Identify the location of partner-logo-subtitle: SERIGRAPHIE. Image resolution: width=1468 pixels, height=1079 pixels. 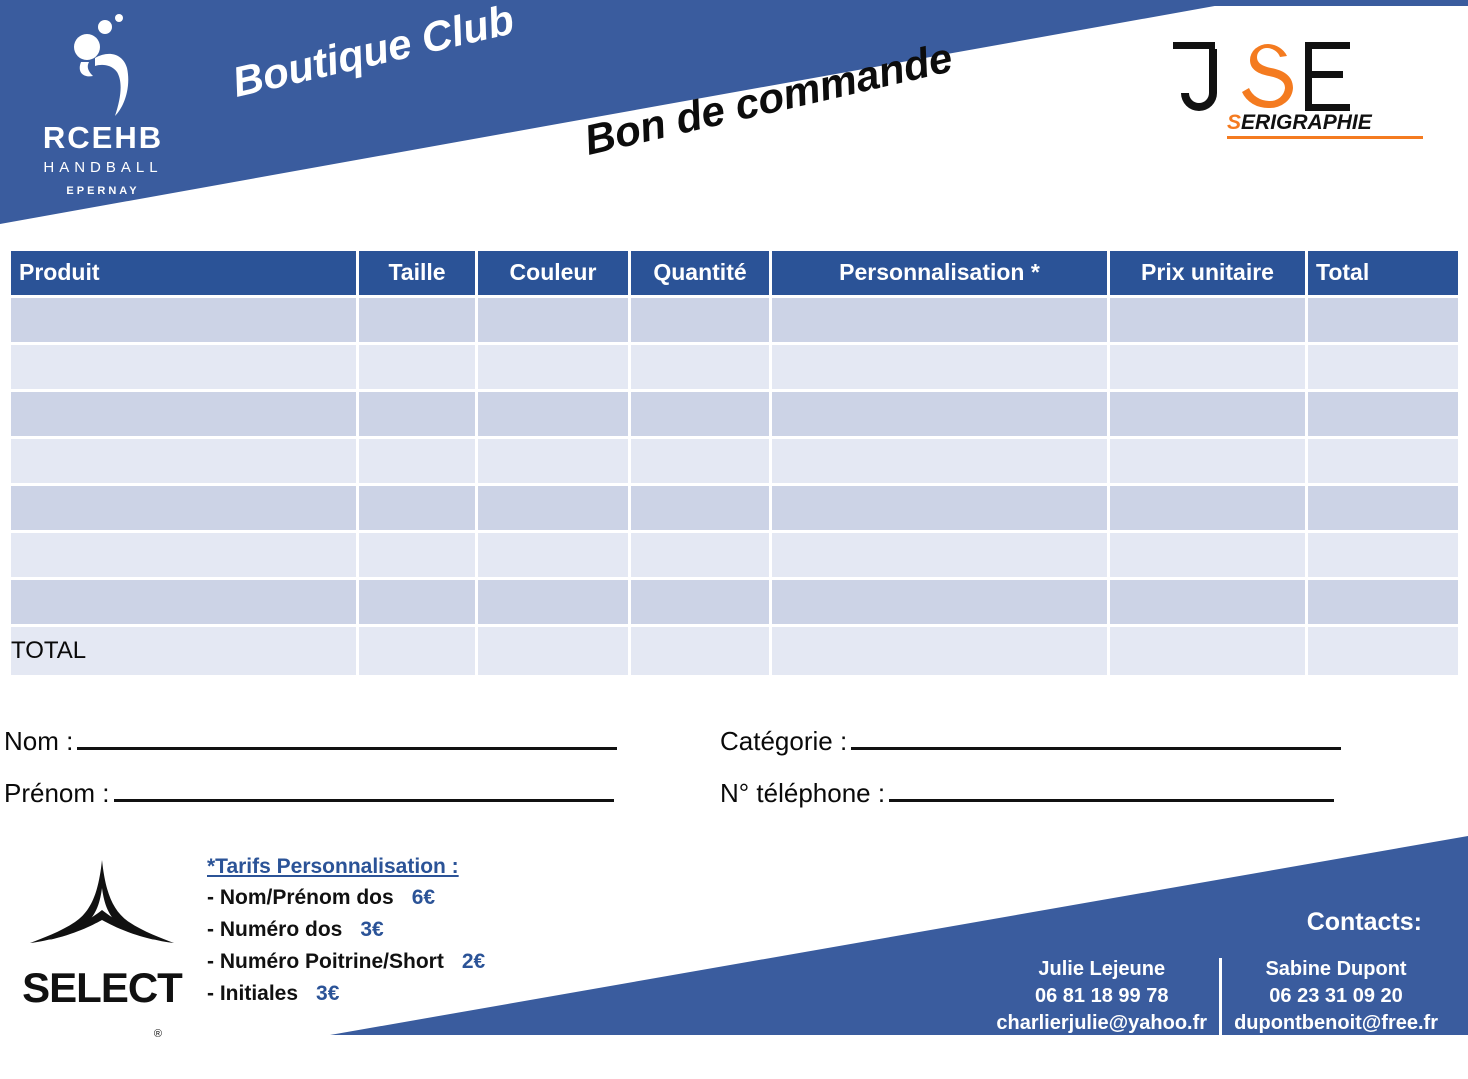
(1299, 123).